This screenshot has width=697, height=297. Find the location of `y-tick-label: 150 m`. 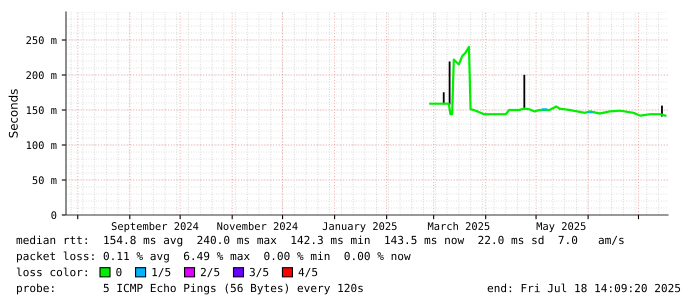

y-tick-label: 150 m is located at coordinates (41, 110).